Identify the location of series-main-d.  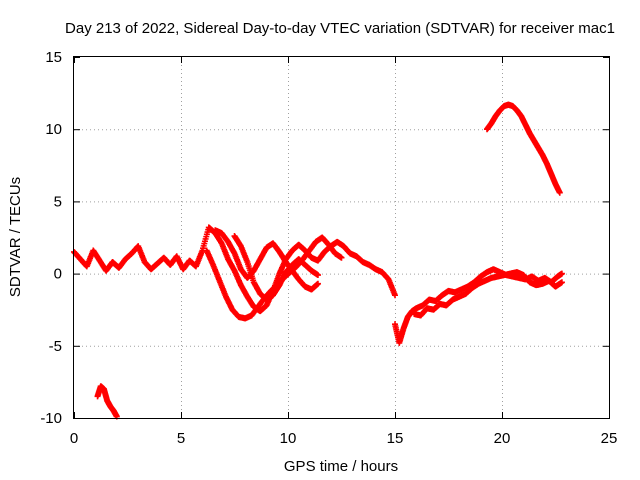
(266, 260).